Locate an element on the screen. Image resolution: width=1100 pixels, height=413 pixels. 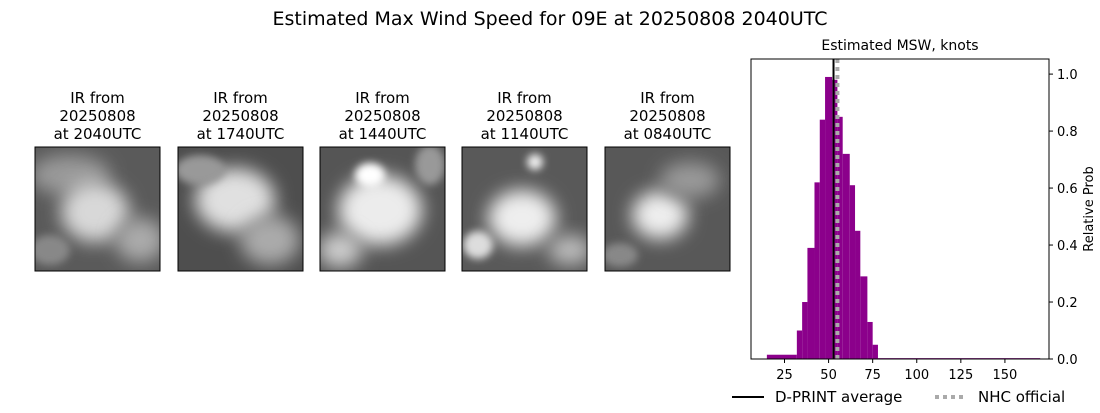
panel-title: at 1740UTC is located at coordinates (241, 134).